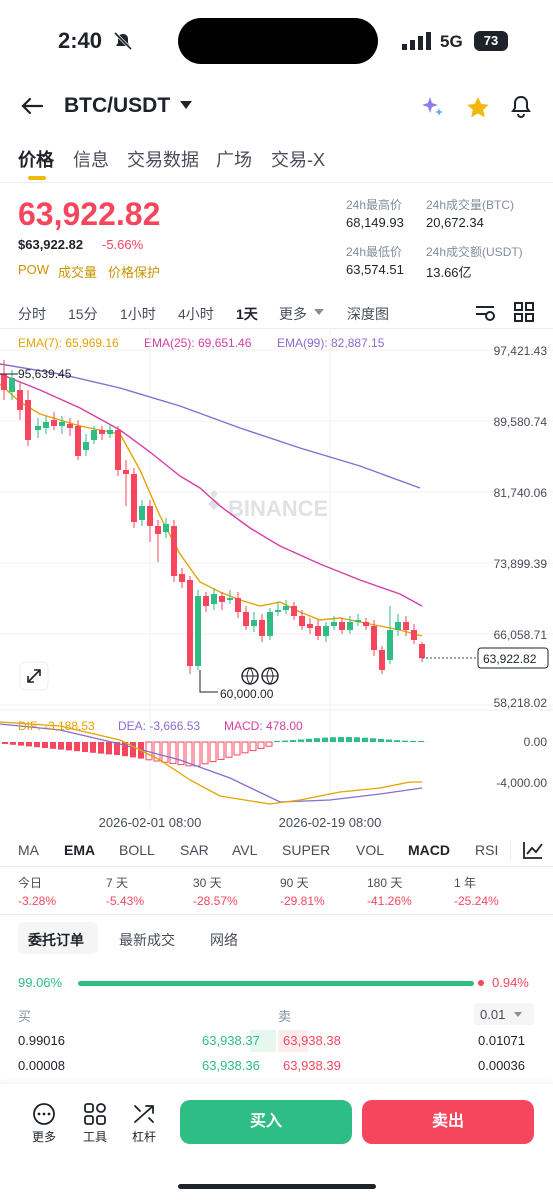 This screenshot has height=1200, width=553. Describe the element at coordinates (32, 106) in the screenshot. I see `back-arrow-icon` at that location.